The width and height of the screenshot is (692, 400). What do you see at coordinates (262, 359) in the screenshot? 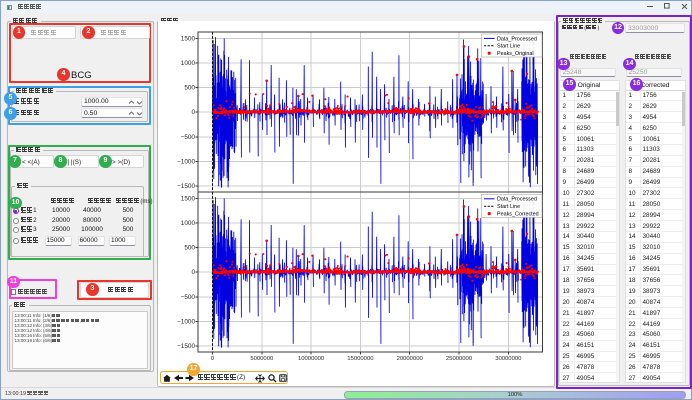
I see `svg-text: 5000000` at bounding box center [262, 359].